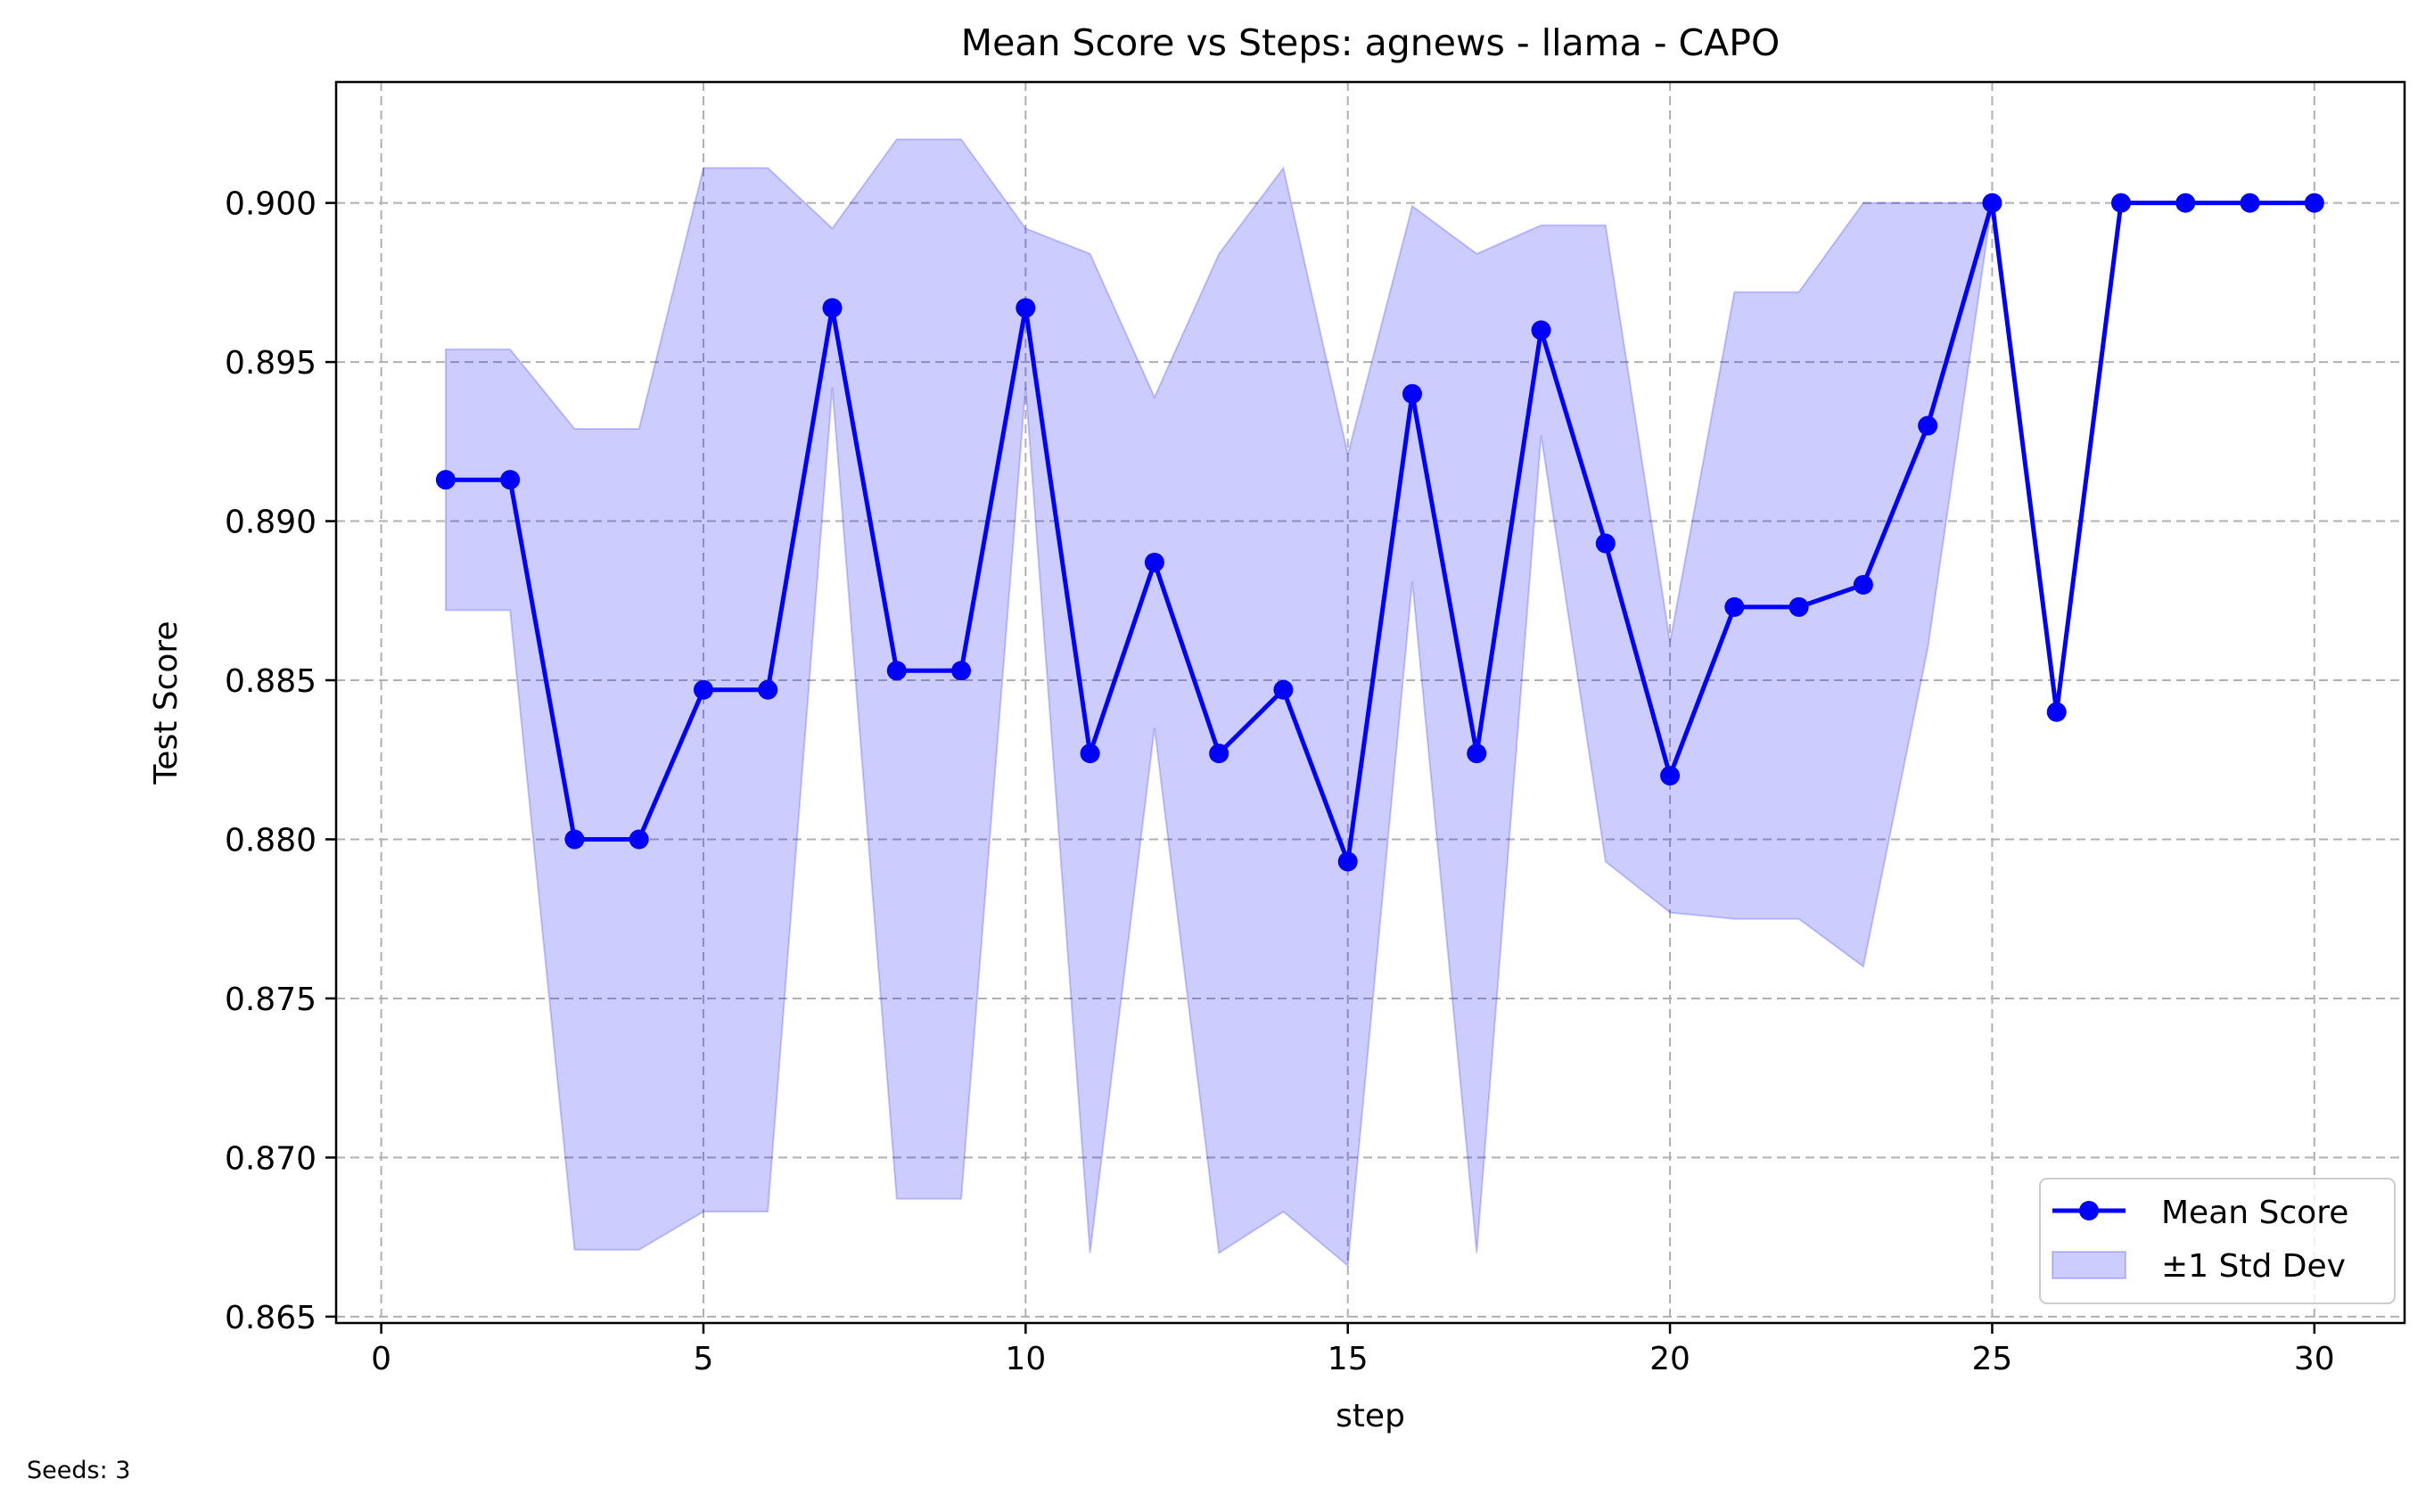 Image resolution: width=2434 pixels, height=1512 pixels. I want to click on y-axis-label: Test Score, so click(167, 702).